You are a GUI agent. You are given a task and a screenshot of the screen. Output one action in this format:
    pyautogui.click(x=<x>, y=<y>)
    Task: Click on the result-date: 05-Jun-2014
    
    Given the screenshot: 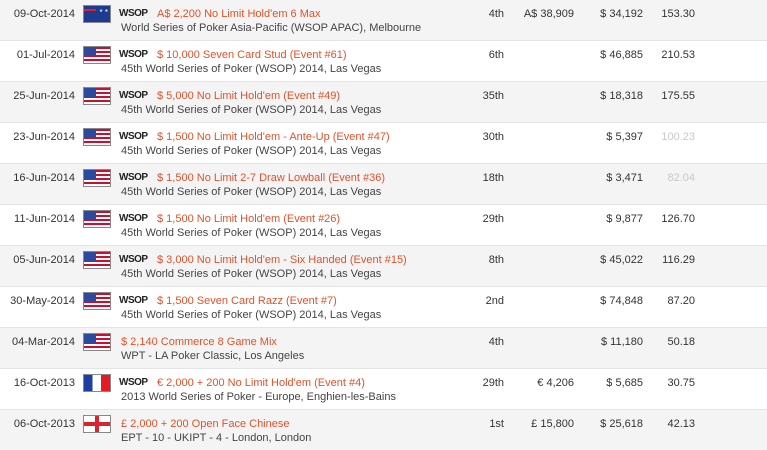 What is the action you would take?
    pyautogui.click(x=44, y=260)
    